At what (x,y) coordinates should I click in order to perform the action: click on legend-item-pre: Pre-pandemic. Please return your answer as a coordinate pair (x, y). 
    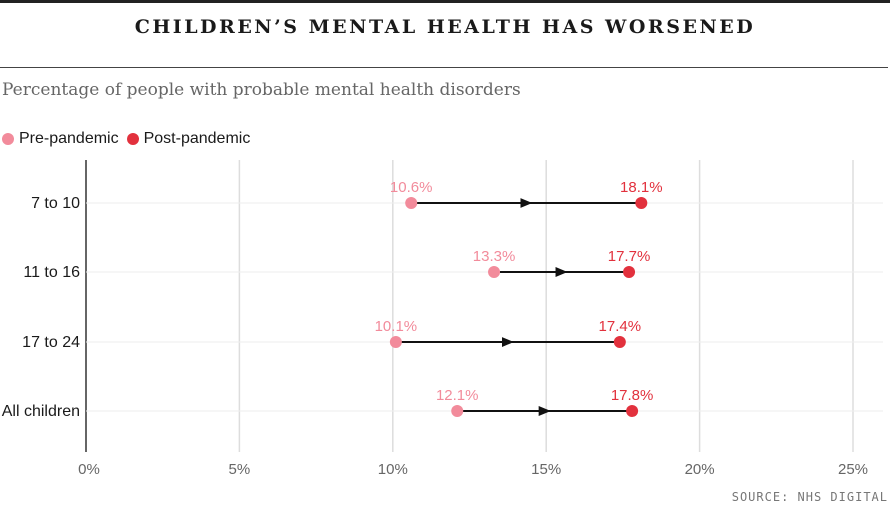
    Looking at the image, I should click on (60, 139).